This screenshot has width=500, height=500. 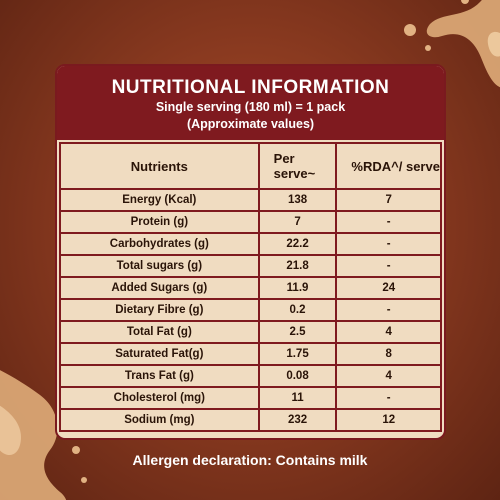 I want to click on table-row: Protein (g) 7 -, so click(x=250, y=222).